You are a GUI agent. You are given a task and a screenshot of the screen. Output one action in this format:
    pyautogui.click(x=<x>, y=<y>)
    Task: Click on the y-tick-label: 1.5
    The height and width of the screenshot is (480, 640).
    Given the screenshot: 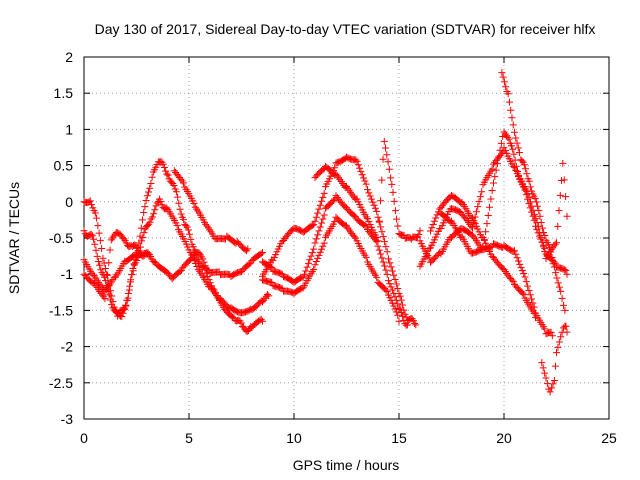 What is the action you would take?
    pyautogui.click(x=64, y=93)
    